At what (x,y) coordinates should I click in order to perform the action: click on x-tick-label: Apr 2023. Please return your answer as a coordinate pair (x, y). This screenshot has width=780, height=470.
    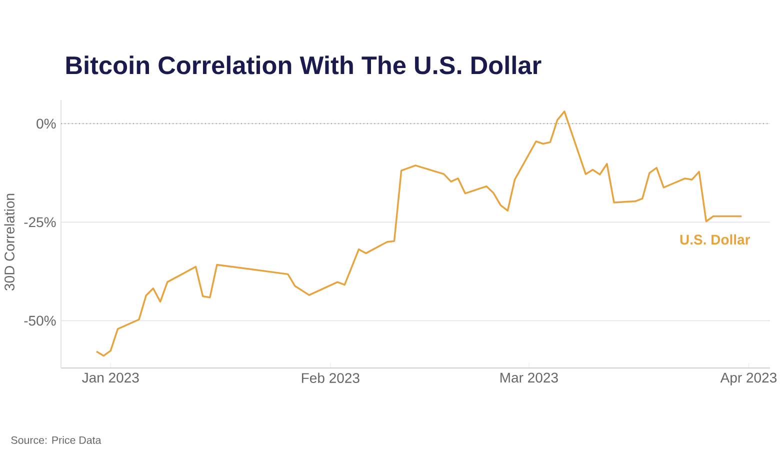
    Looking at the image, I should click on (748, 379).